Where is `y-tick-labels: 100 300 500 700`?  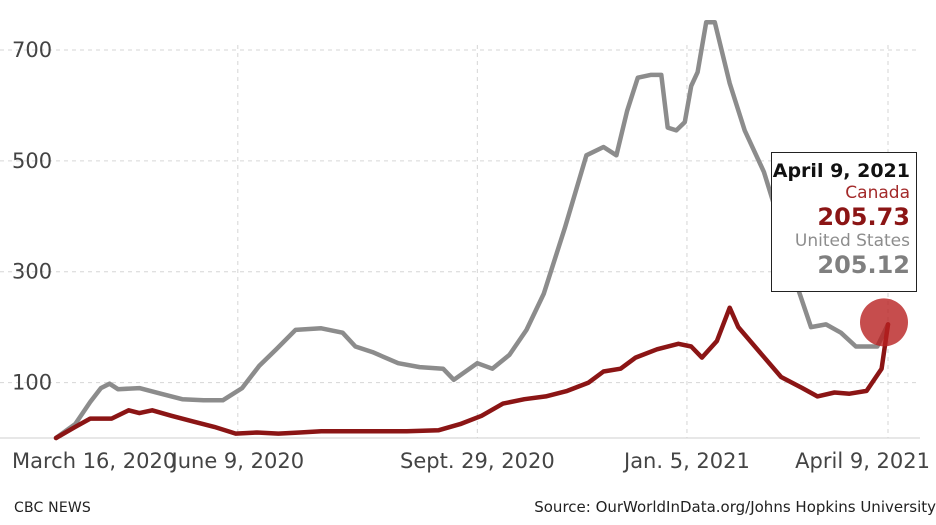 y-tick-labels: 100 300 500 700 is located at coordinates (32, 216).